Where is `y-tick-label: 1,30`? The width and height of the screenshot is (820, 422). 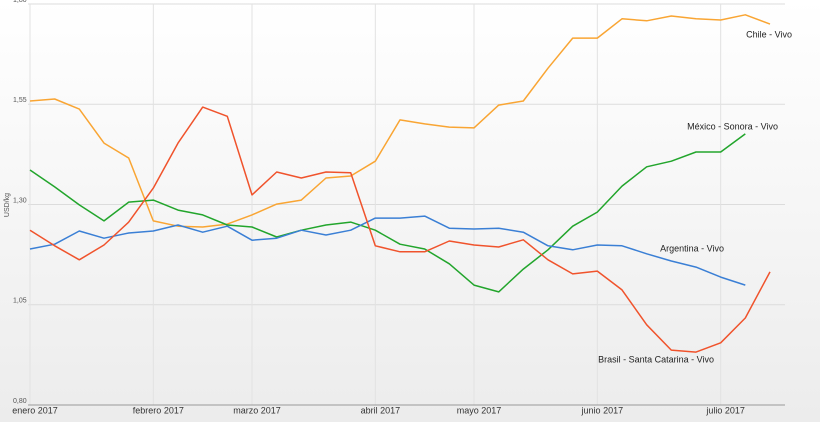
y-tick-label: 1,30 is located at coordinates (20, 200).